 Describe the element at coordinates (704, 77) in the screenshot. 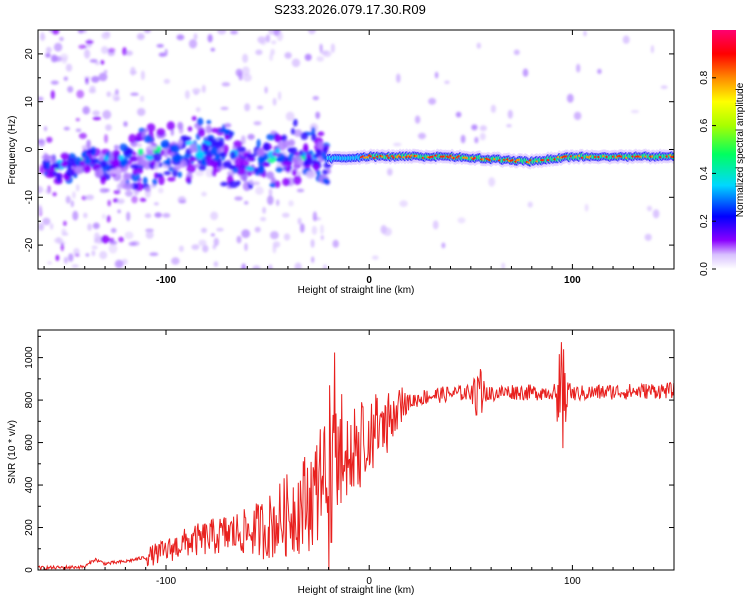

I see `colorbar-tick-label: 0.8` at that location.